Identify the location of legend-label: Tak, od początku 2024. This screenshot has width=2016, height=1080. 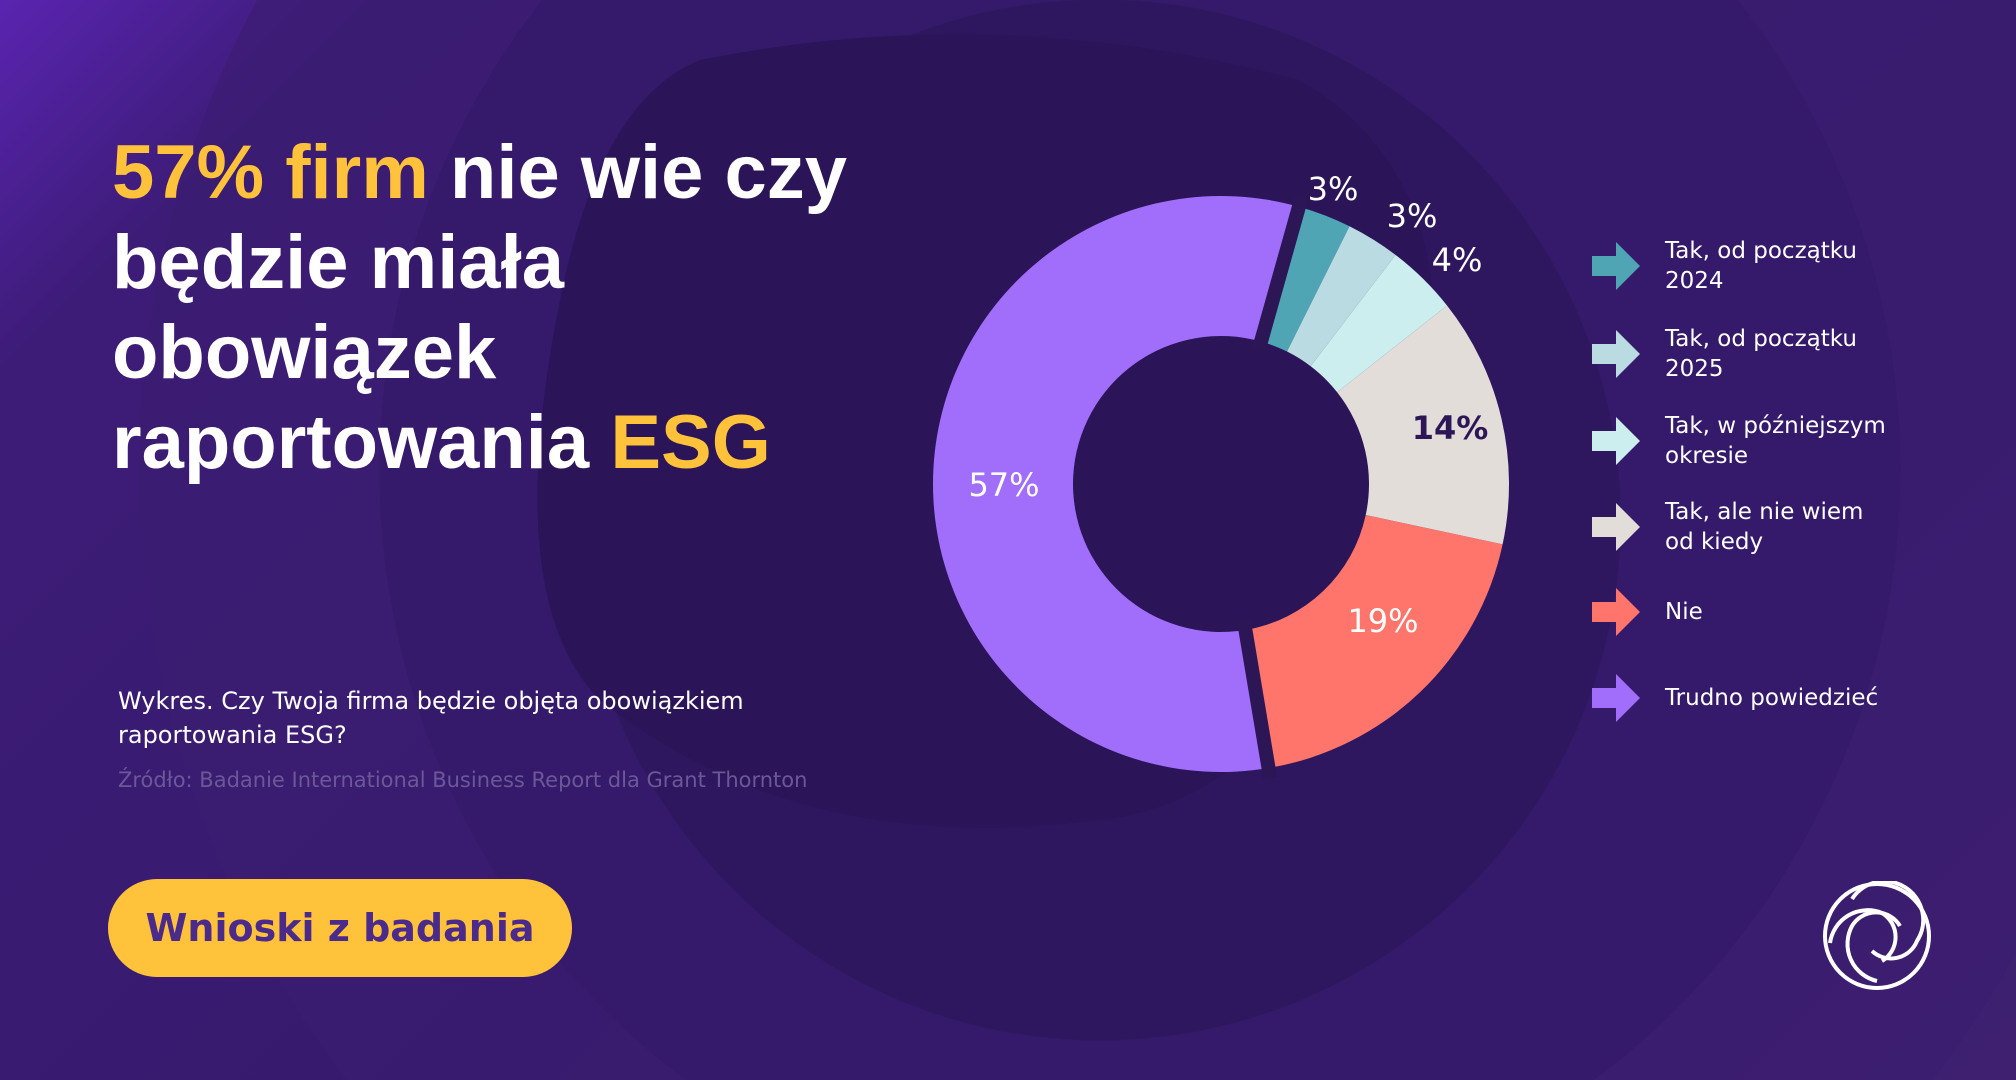
(1761, 266).